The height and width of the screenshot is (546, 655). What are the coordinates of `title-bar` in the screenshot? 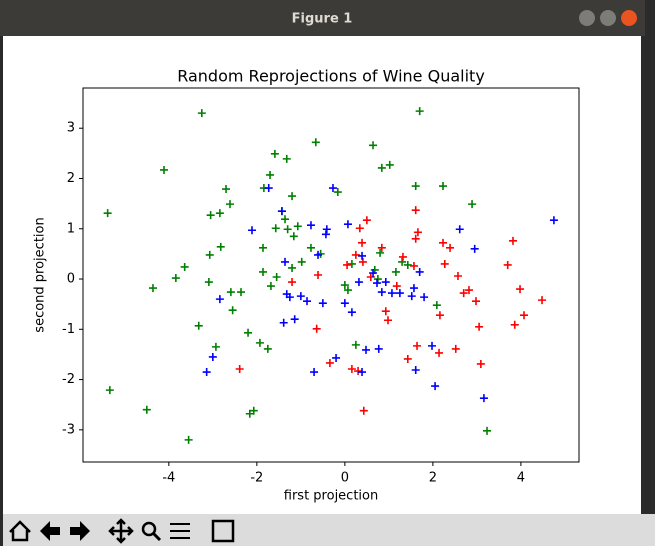 It's located at (322, 18).